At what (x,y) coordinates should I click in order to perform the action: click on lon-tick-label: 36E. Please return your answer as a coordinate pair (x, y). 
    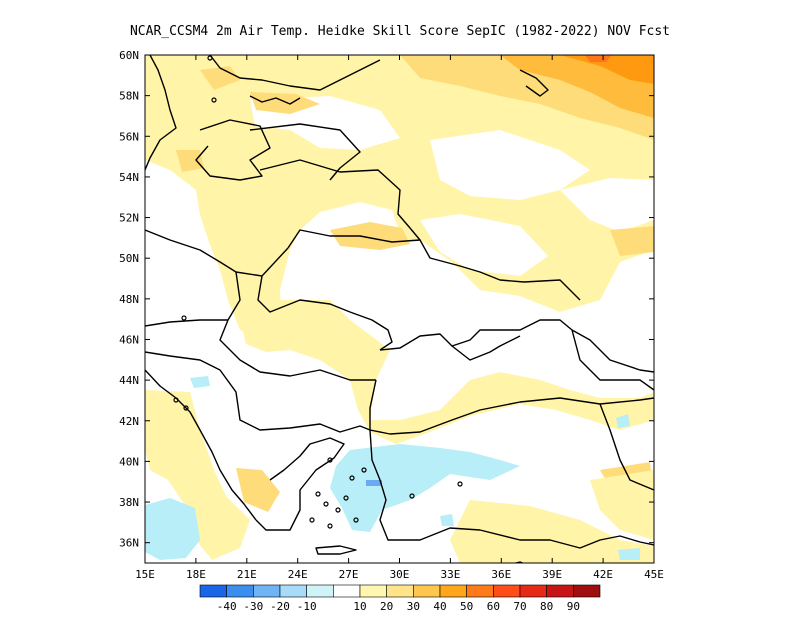
    Looking at the image, I should click on (501, 574).